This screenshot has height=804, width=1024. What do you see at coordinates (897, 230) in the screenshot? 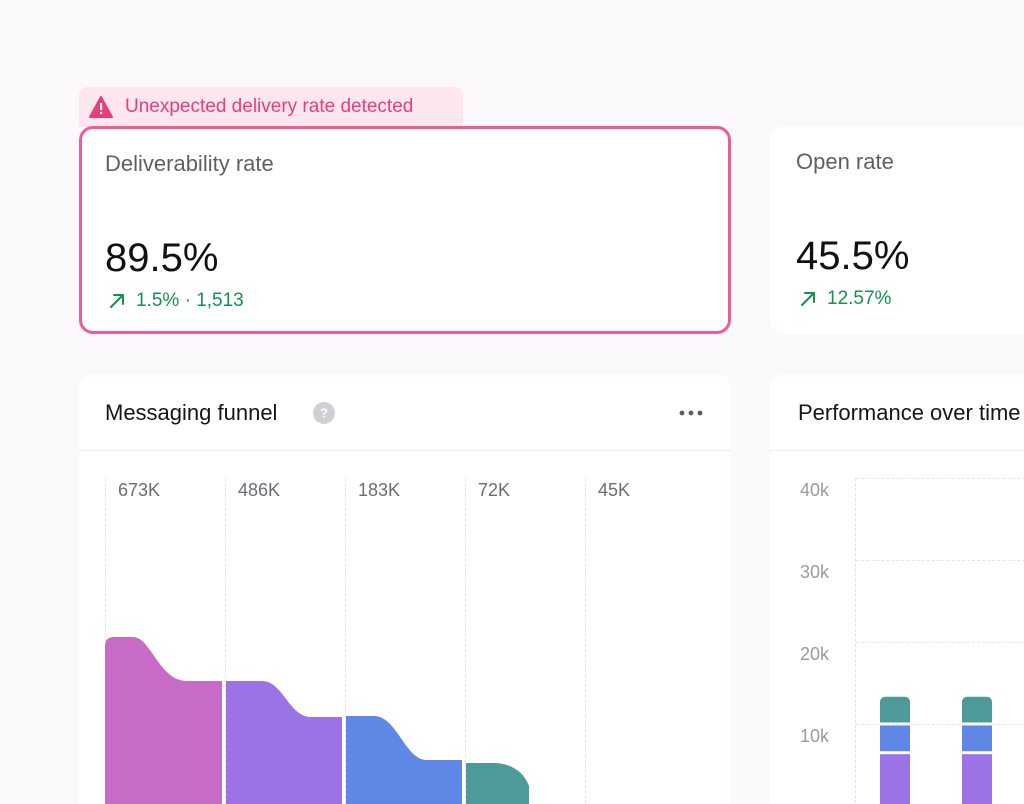
I see `open-rate-card: Open rate 45.5% 12.57%` at bounding box center [897, 230].